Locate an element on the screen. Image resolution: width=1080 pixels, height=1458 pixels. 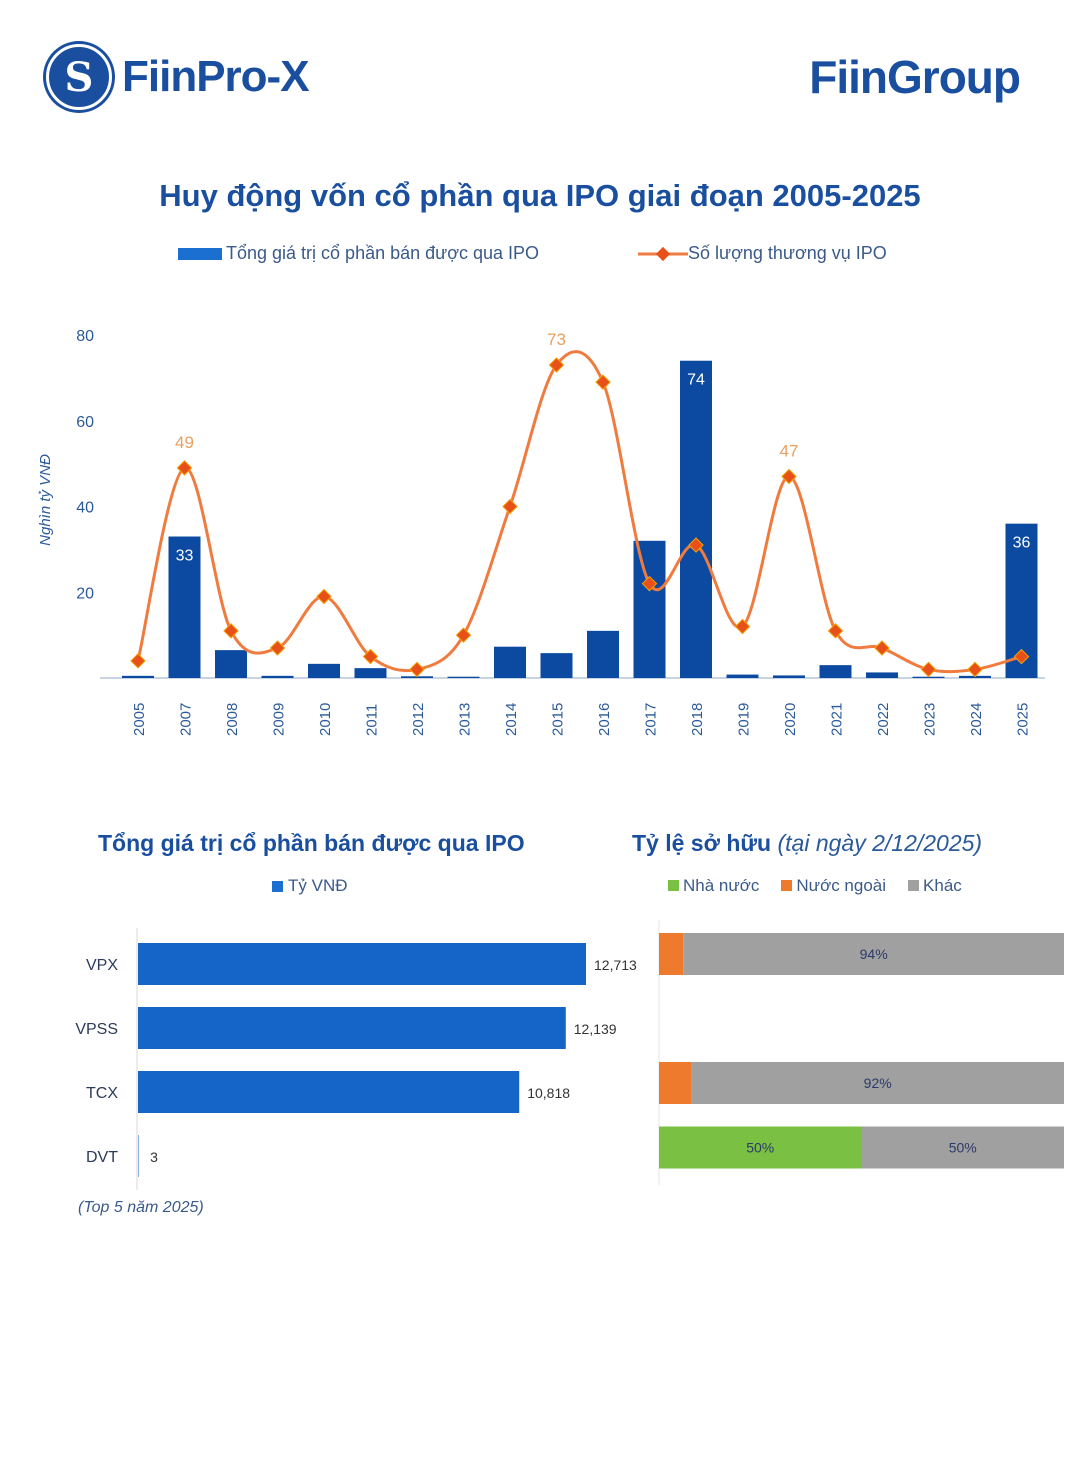
ownership-value-label: 92% is located at coordinates (878, 1083).